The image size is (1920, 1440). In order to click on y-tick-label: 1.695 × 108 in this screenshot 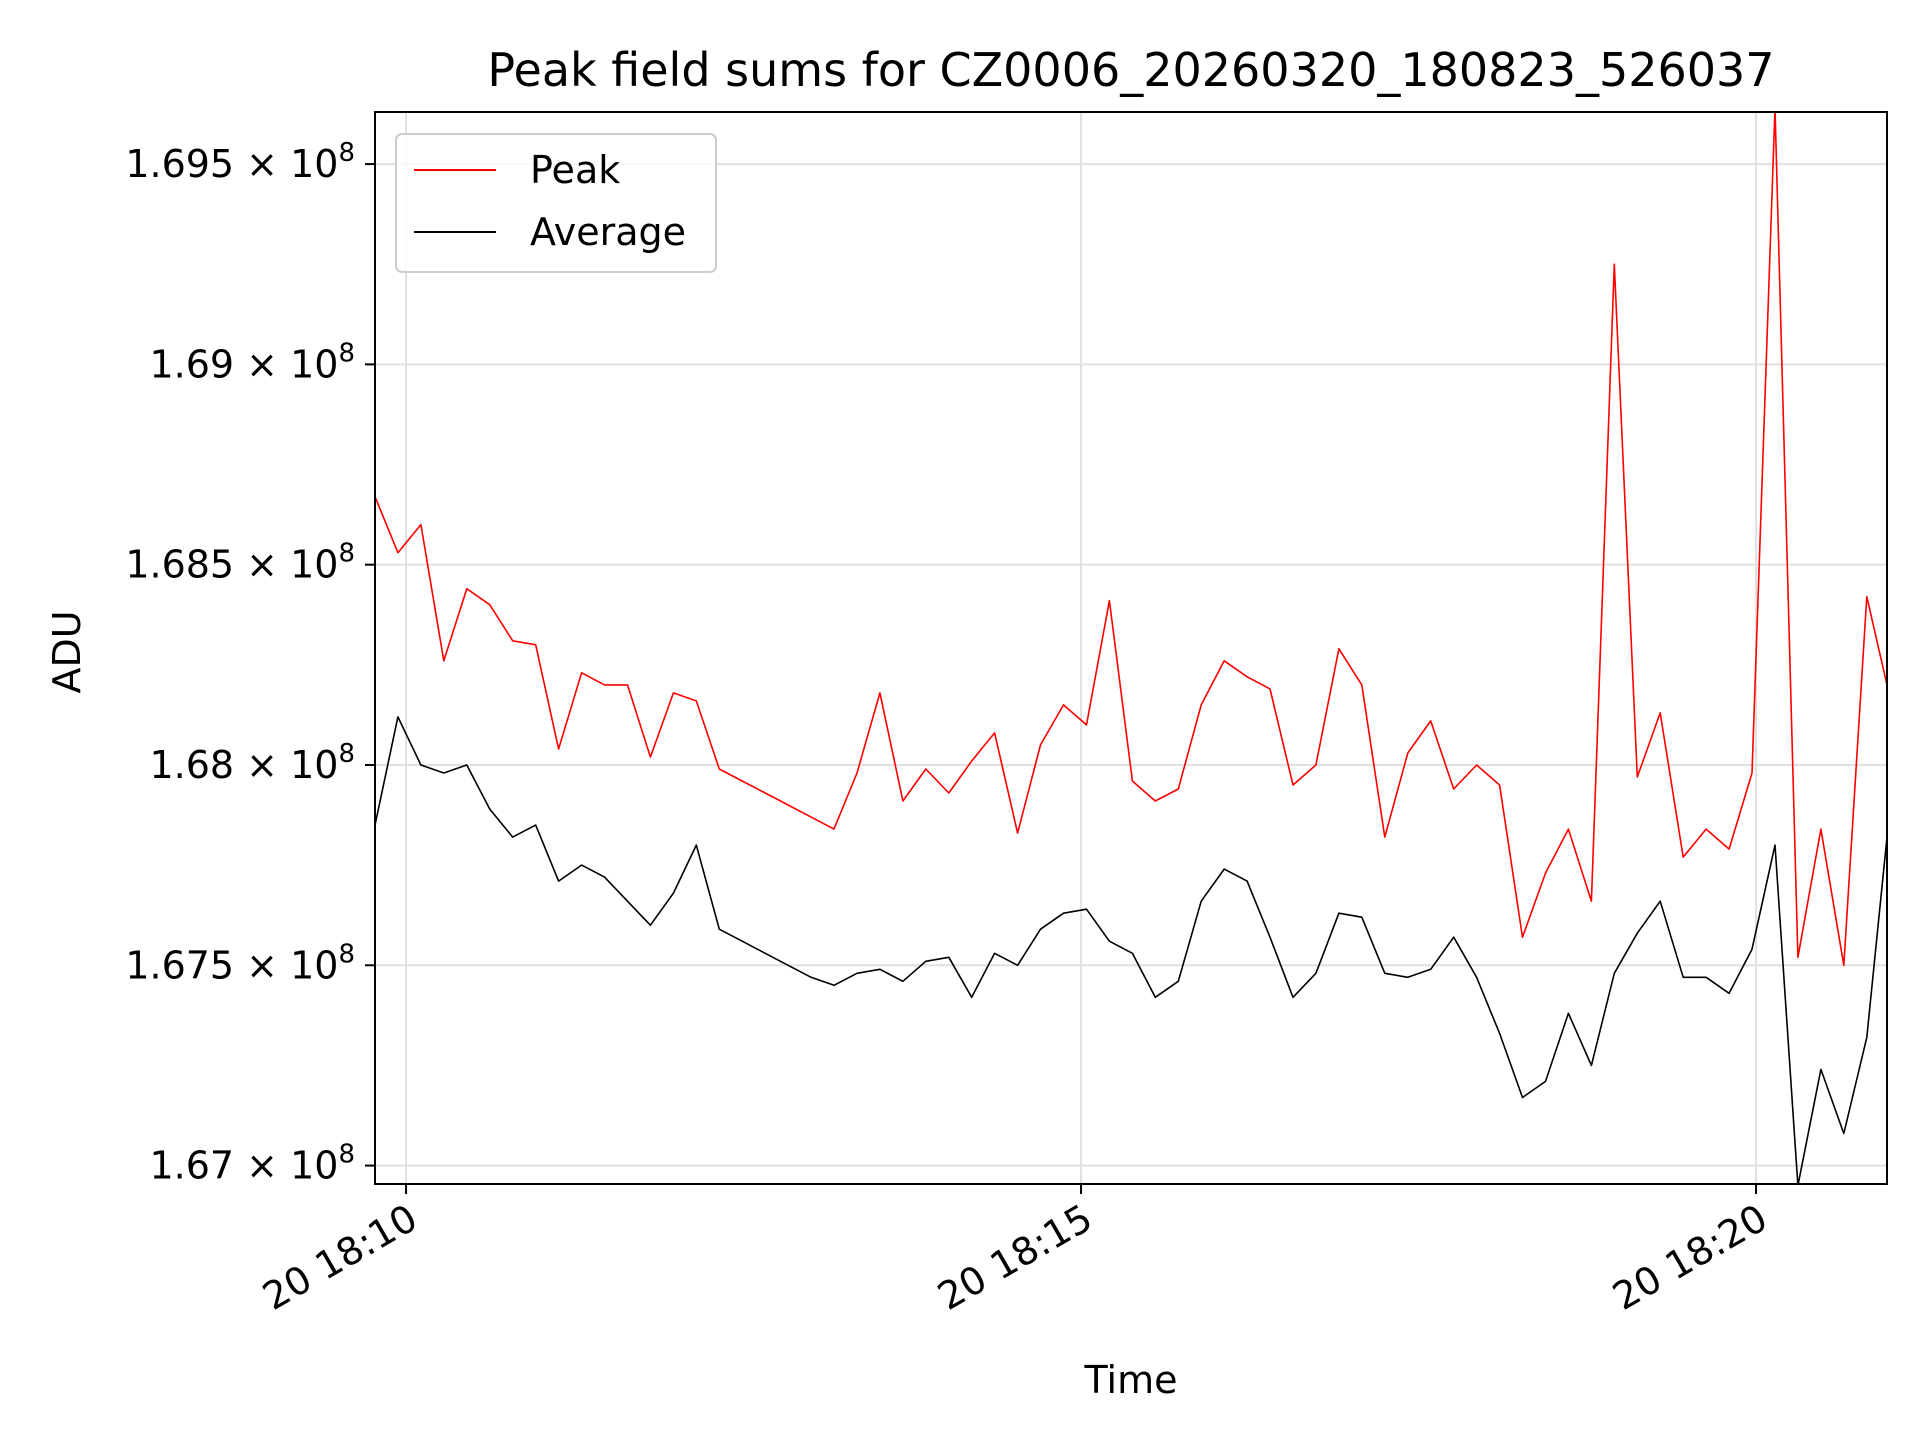, I will do `click(240, 162)`.